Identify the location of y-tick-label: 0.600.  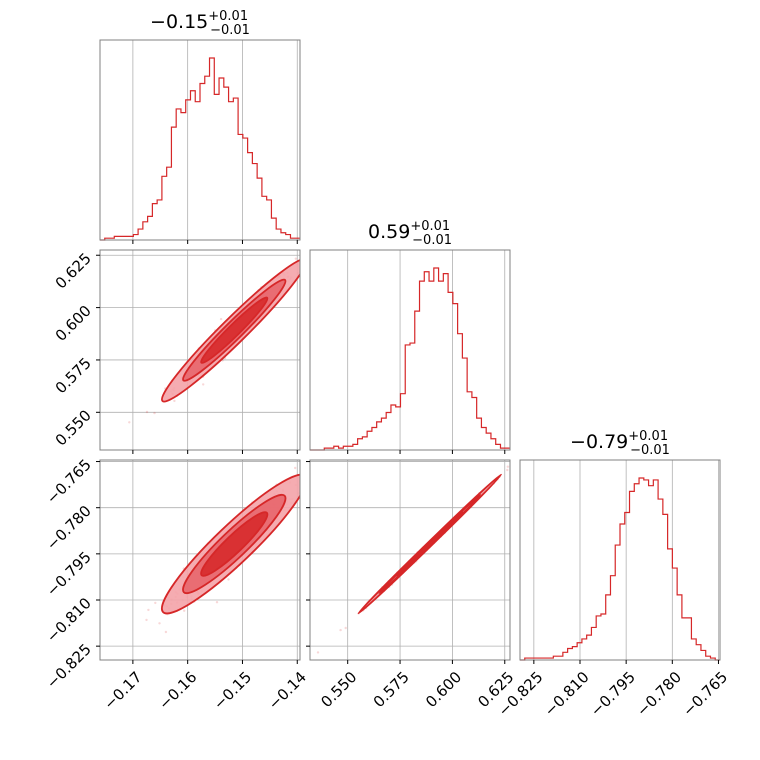
(73, 323).